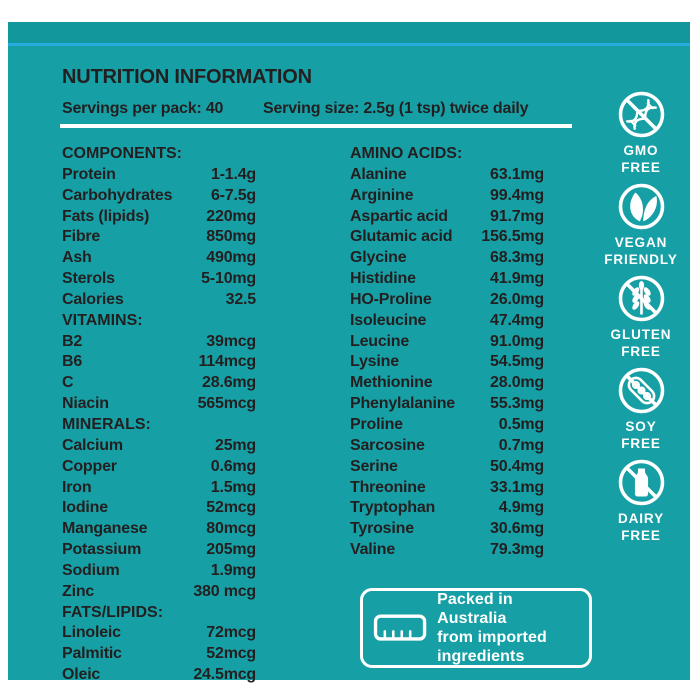 The width and height of the screenshot is (700, 700). I want to click on dietary-badges: GMO FREE VEGAN FRIENDLY, so click(641, 320).